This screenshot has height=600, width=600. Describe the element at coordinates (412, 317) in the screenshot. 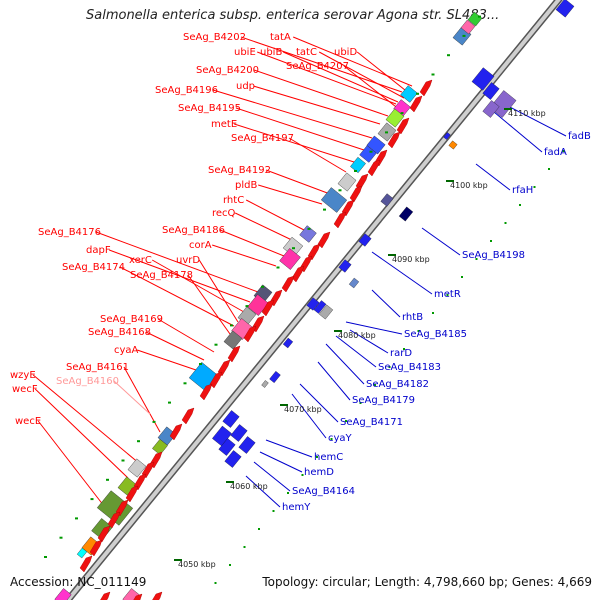

I see `reverse-gene-label: rhtB` at that location.